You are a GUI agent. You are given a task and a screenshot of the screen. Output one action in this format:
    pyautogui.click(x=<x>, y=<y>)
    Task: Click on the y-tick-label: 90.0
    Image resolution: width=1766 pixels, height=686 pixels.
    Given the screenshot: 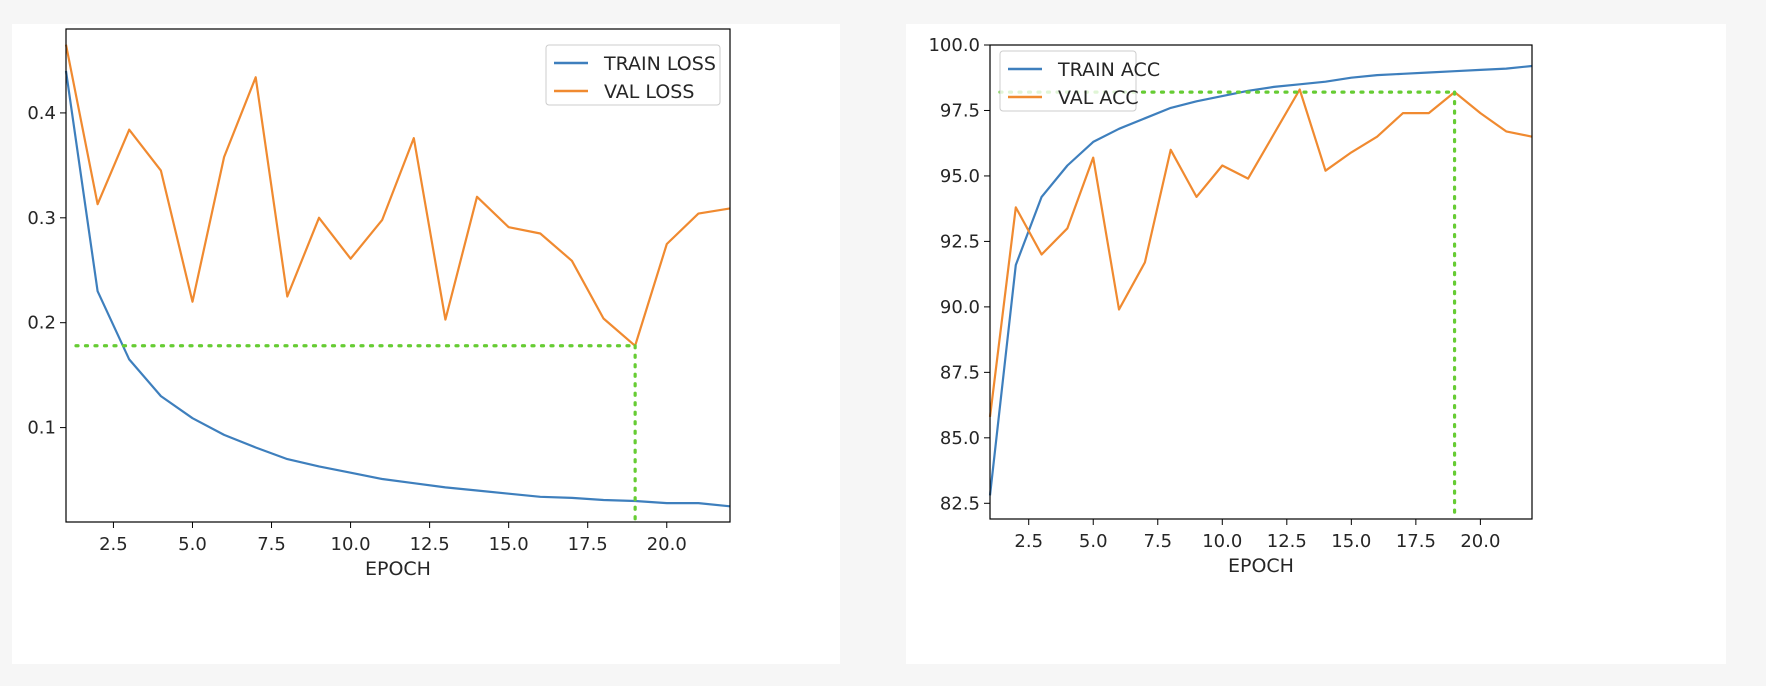 What is the action you would take?
    pyautogui.click(x=960, y=307)
    